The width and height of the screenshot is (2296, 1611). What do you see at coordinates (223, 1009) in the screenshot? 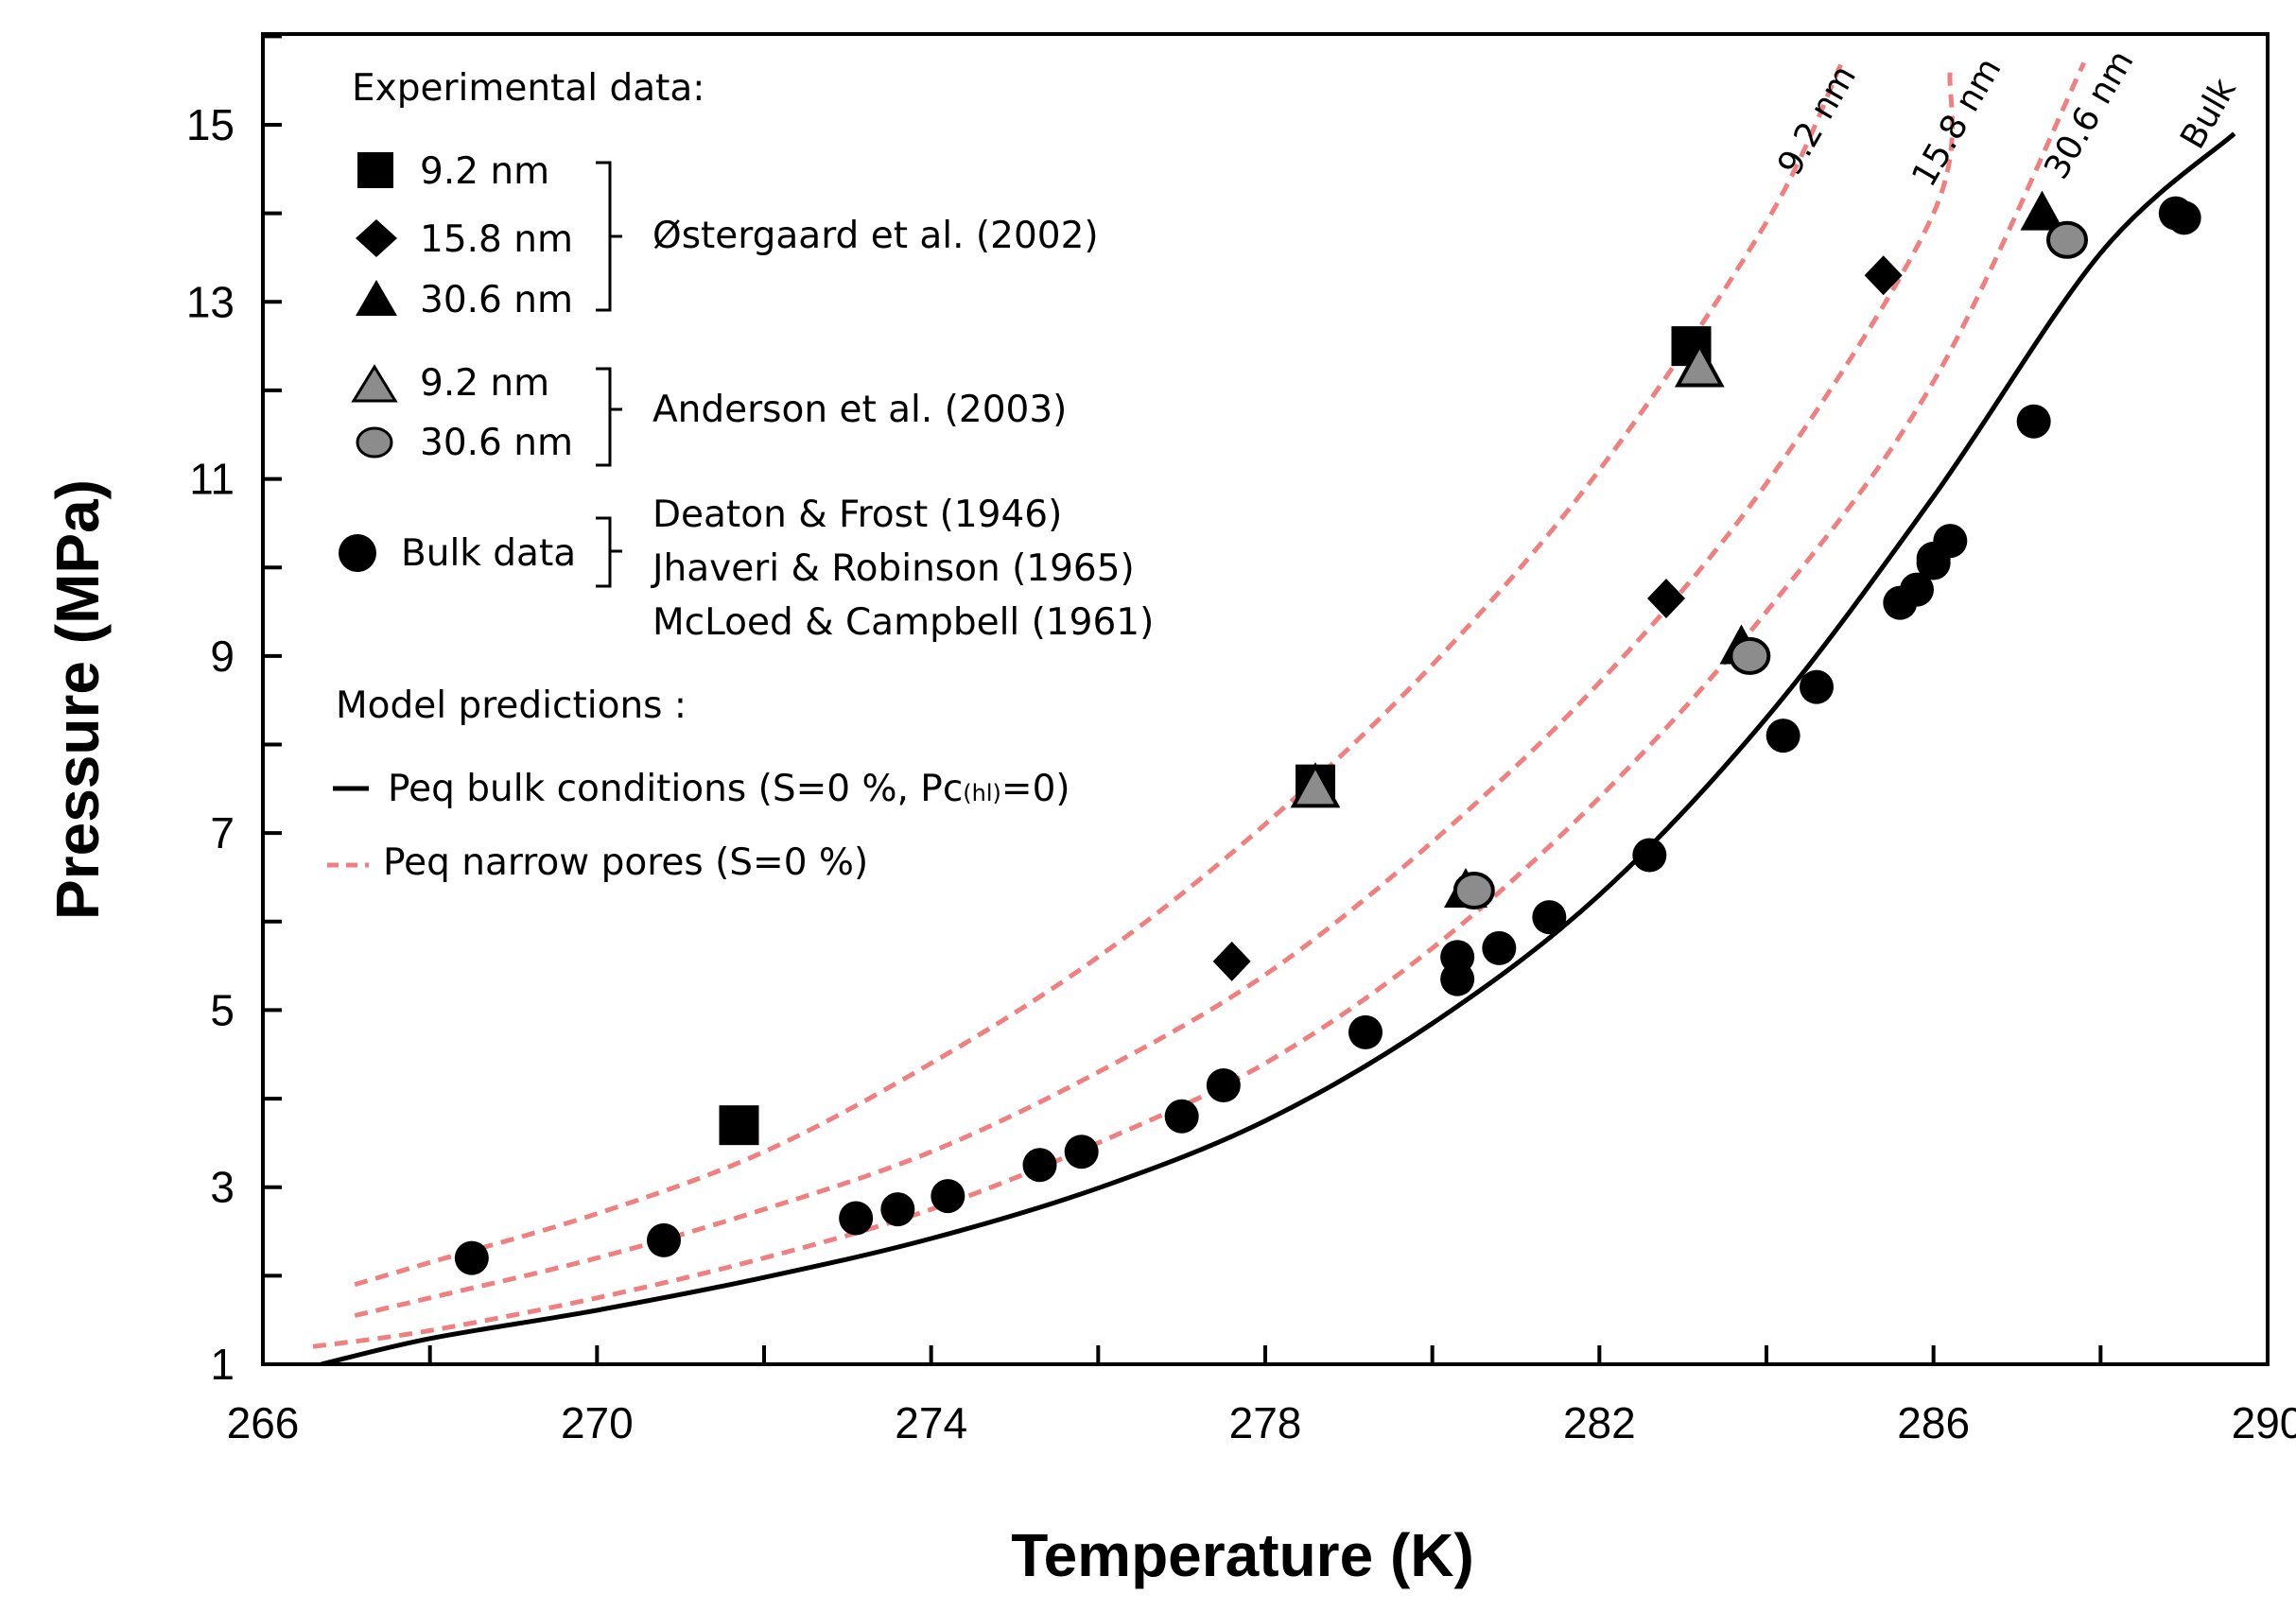
I see `y-tick-label: 5` at bounding box center [223, 1009].